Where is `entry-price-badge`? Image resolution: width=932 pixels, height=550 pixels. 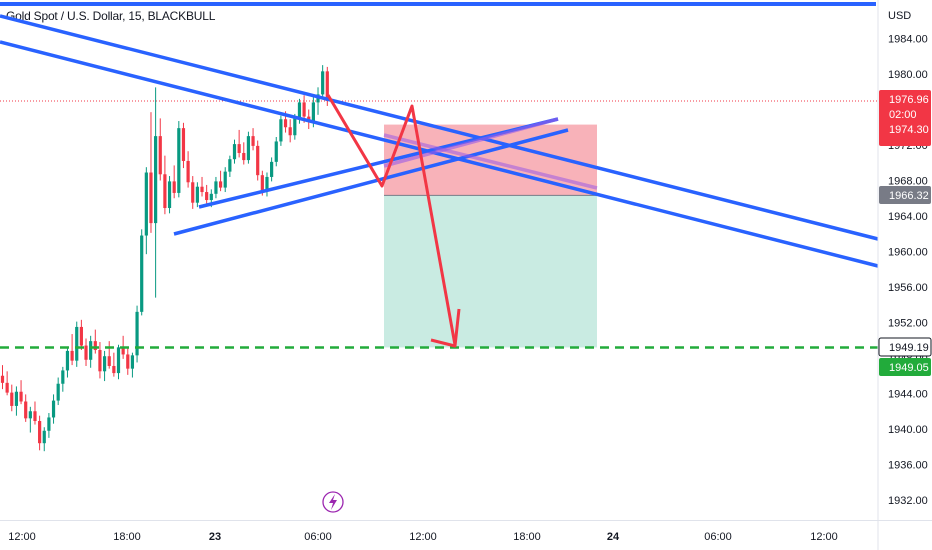 entry-price-badge is located at coordinates (905, 195).